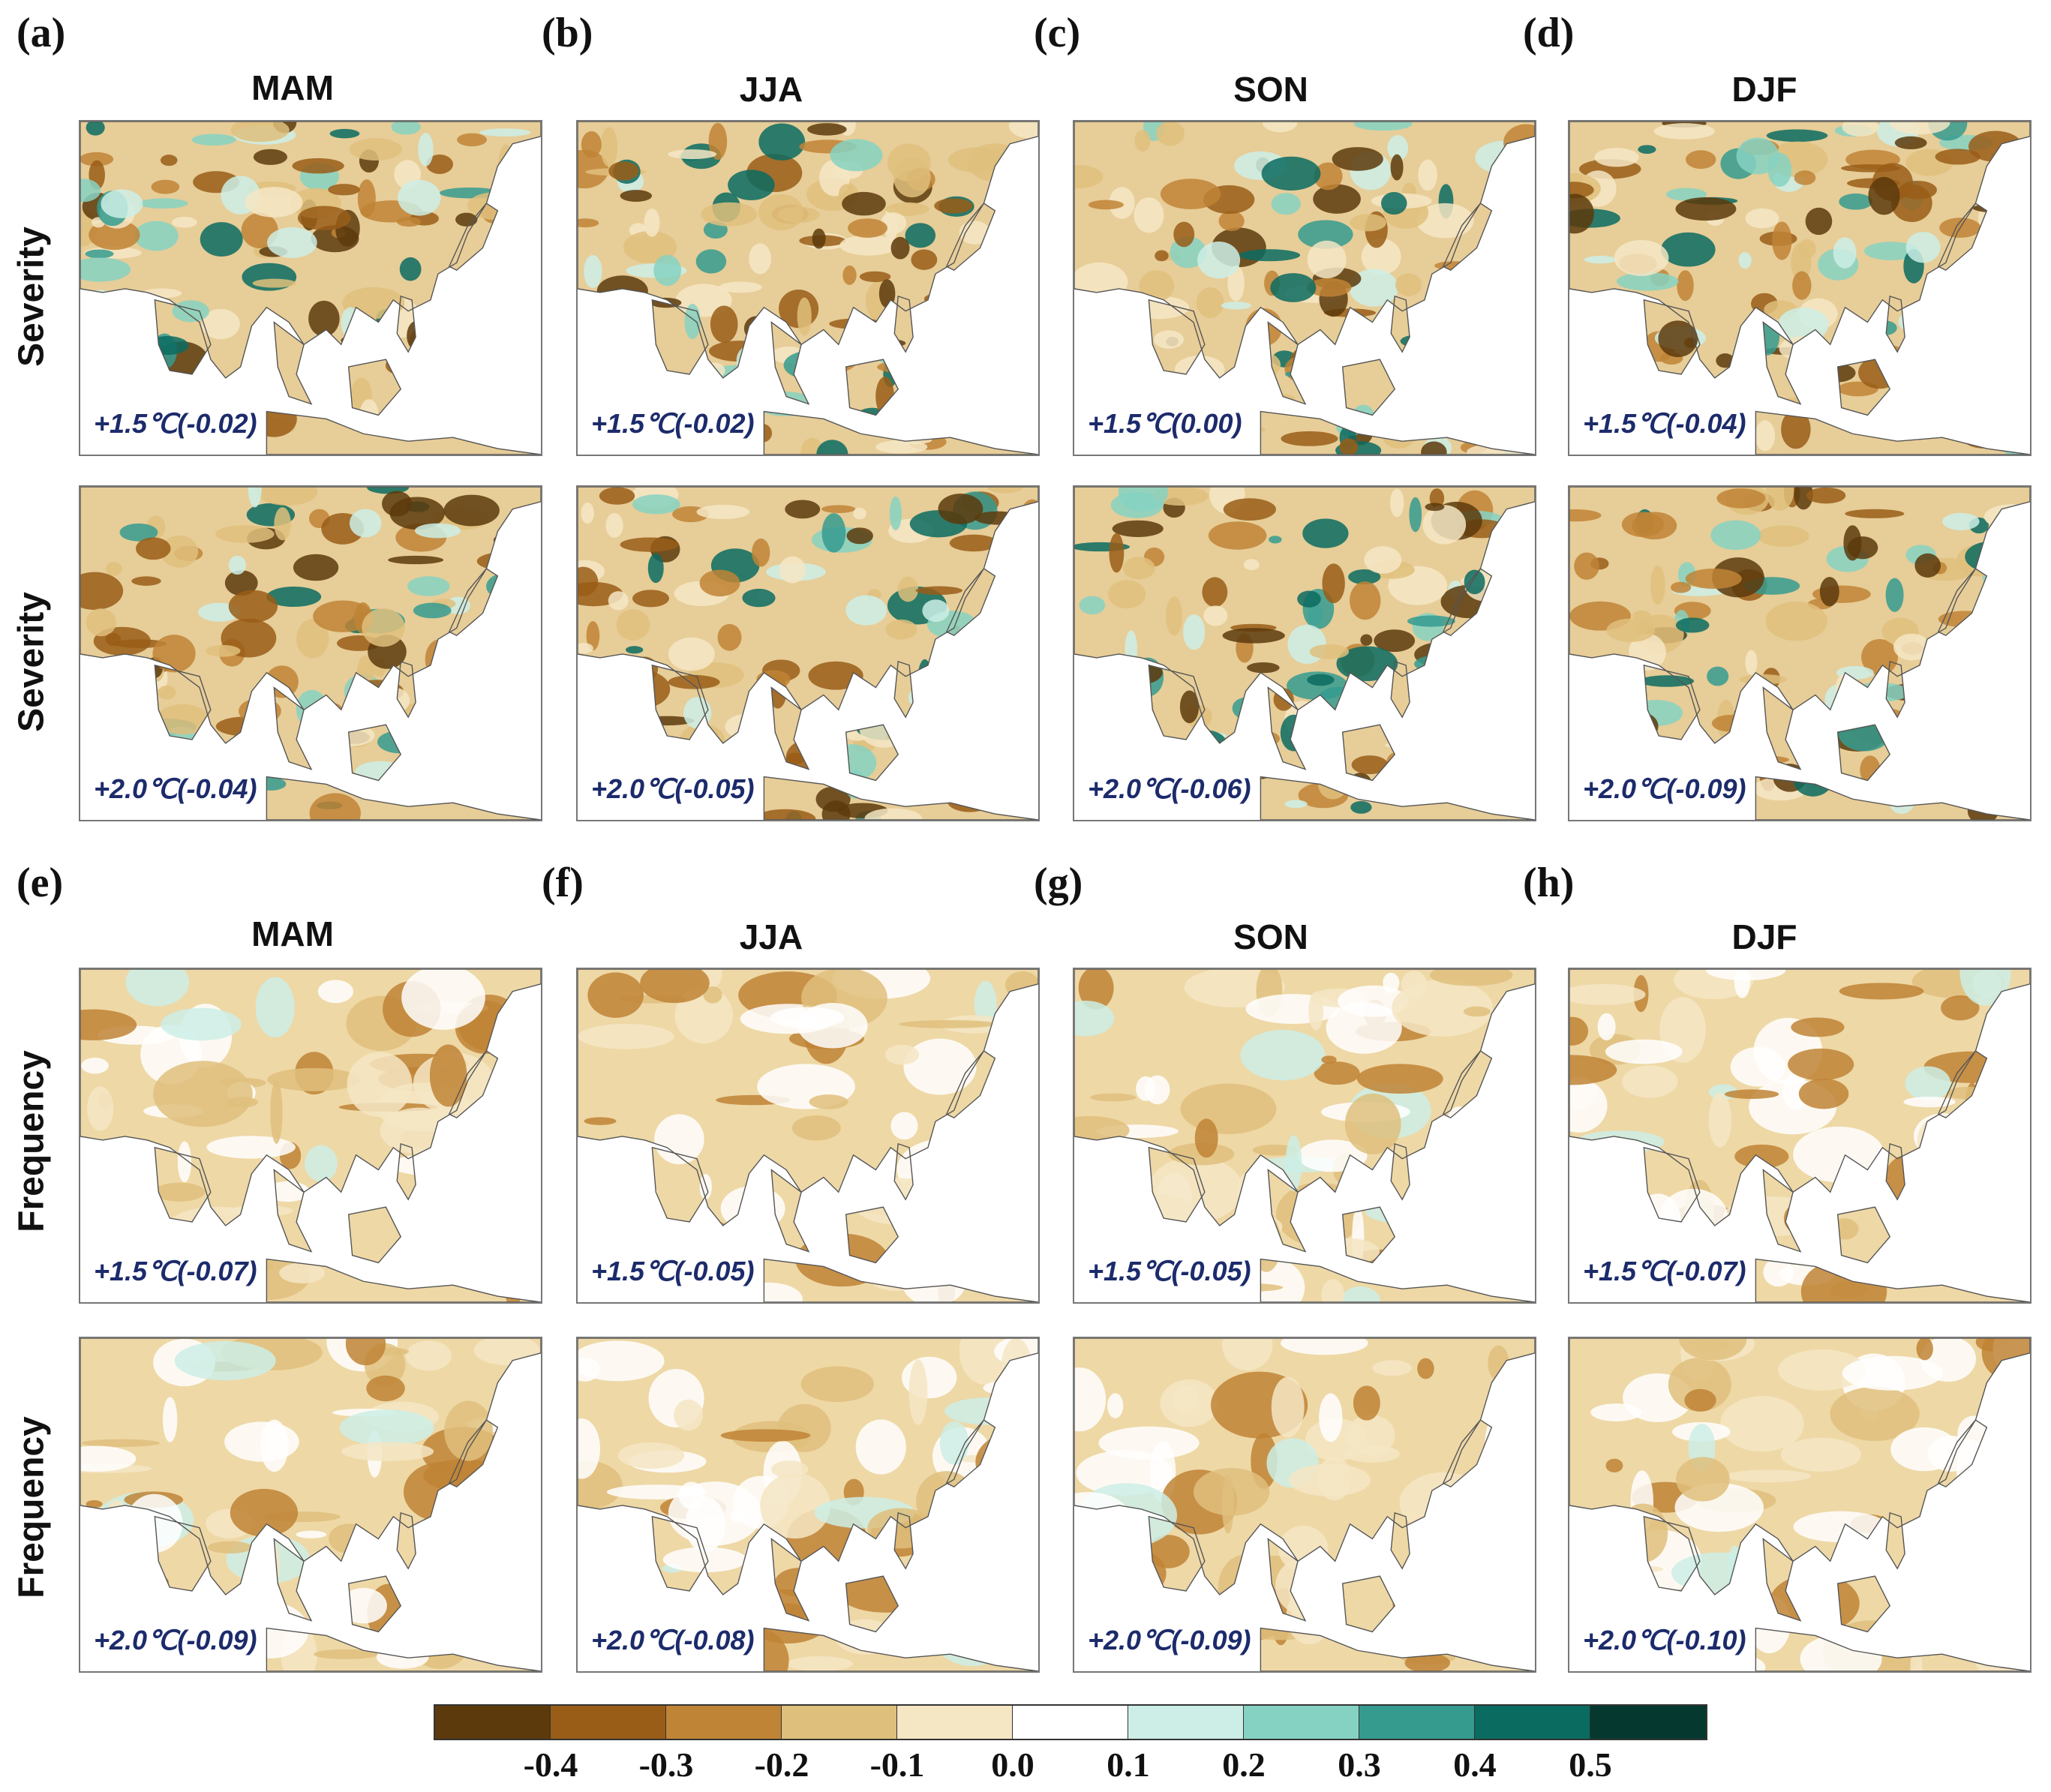 The image size is (2051, 1792). I want to click on map-caption-severity-2-0-son: +2.0℃(-0.06), so click(1169, 788).